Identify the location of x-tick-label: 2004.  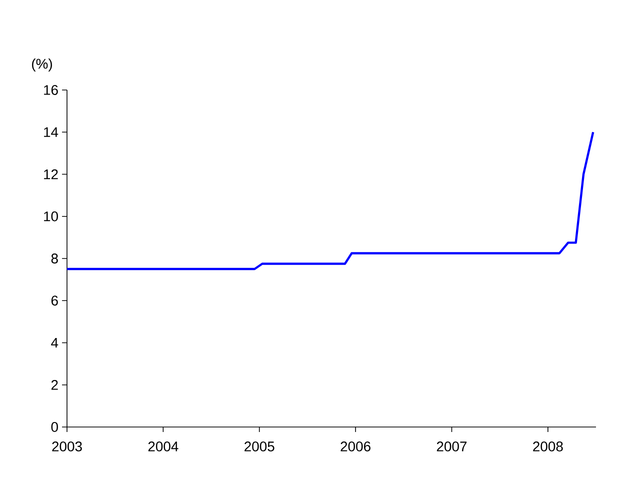
(163, 447).